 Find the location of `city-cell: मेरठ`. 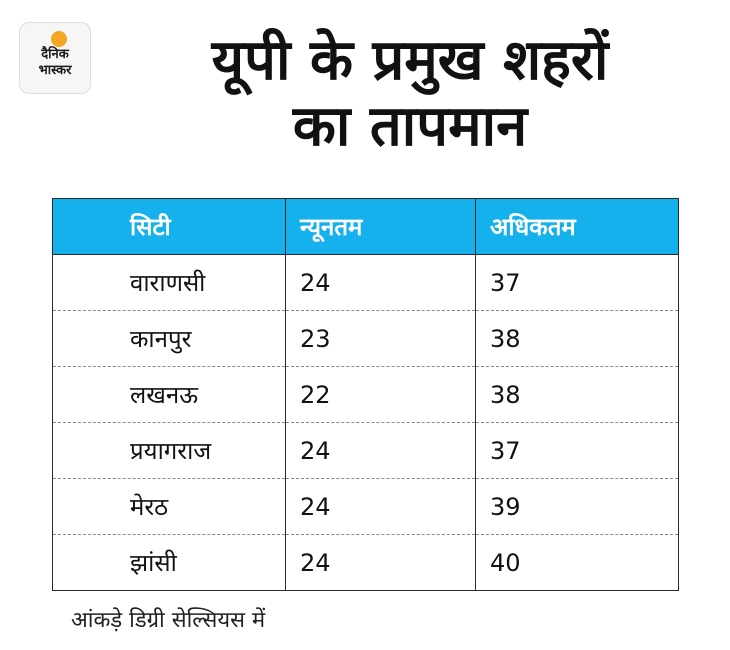

city-cell: मेरठ is located at coordinates (169, 506).